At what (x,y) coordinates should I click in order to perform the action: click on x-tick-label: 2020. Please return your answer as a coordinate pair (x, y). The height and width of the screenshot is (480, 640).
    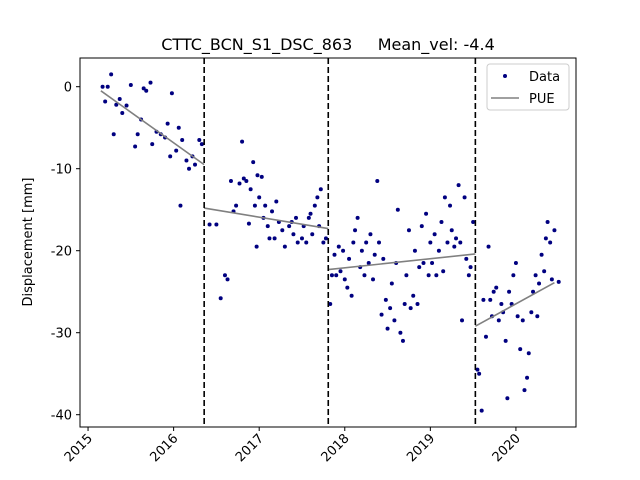
    Looking at the image, I should click on (507, 448).